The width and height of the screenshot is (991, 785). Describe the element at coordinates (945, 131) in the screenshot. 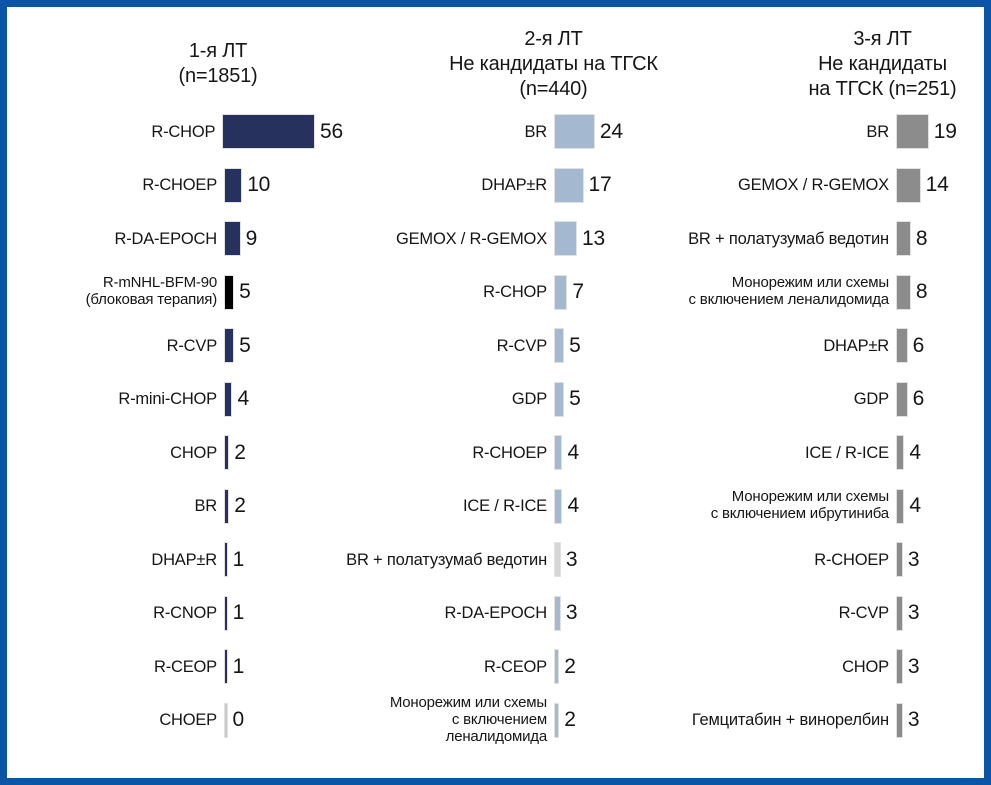

I see `bar-value: 19` at that location.